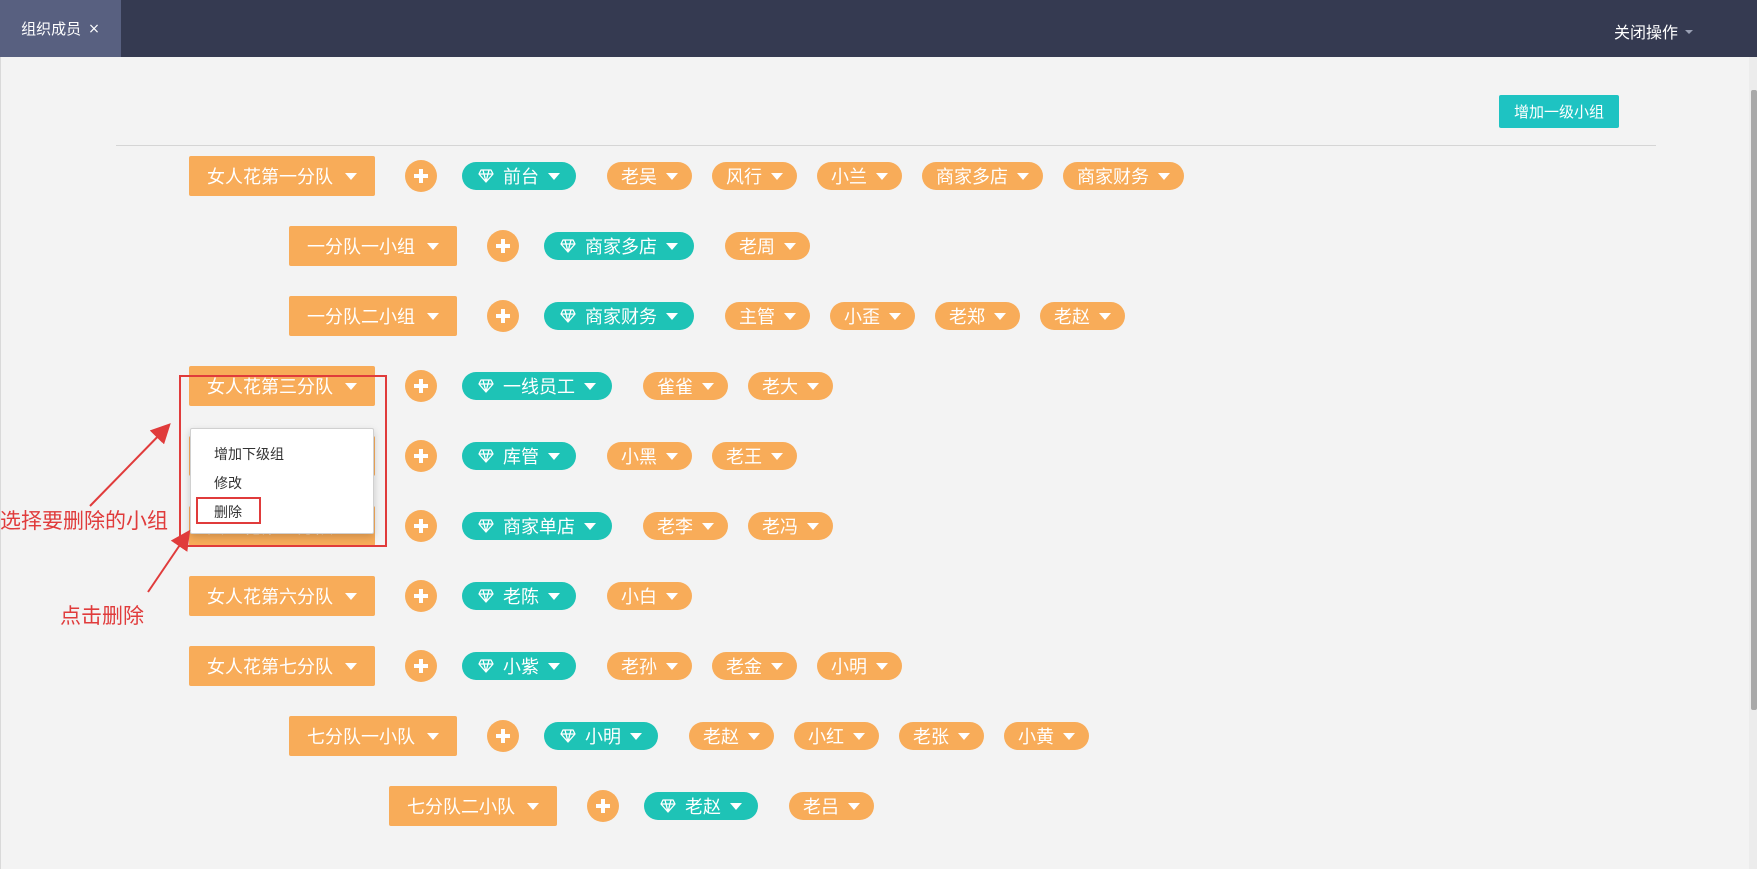 The image size is (1757, 869). Describe the element at coordinates (649, 666) in the screenshot. I see `member-pill: 老孙` at that location.